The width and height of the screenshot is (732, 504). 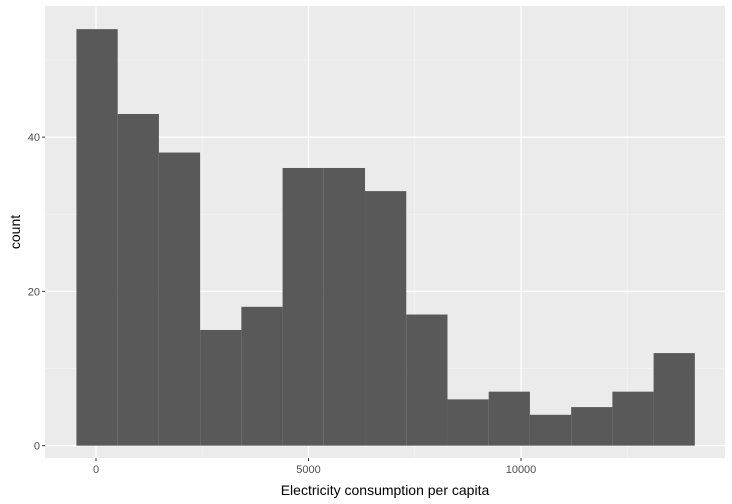 I want to click on x-axis: 0 5000 10000, so click(x=314, y=467).